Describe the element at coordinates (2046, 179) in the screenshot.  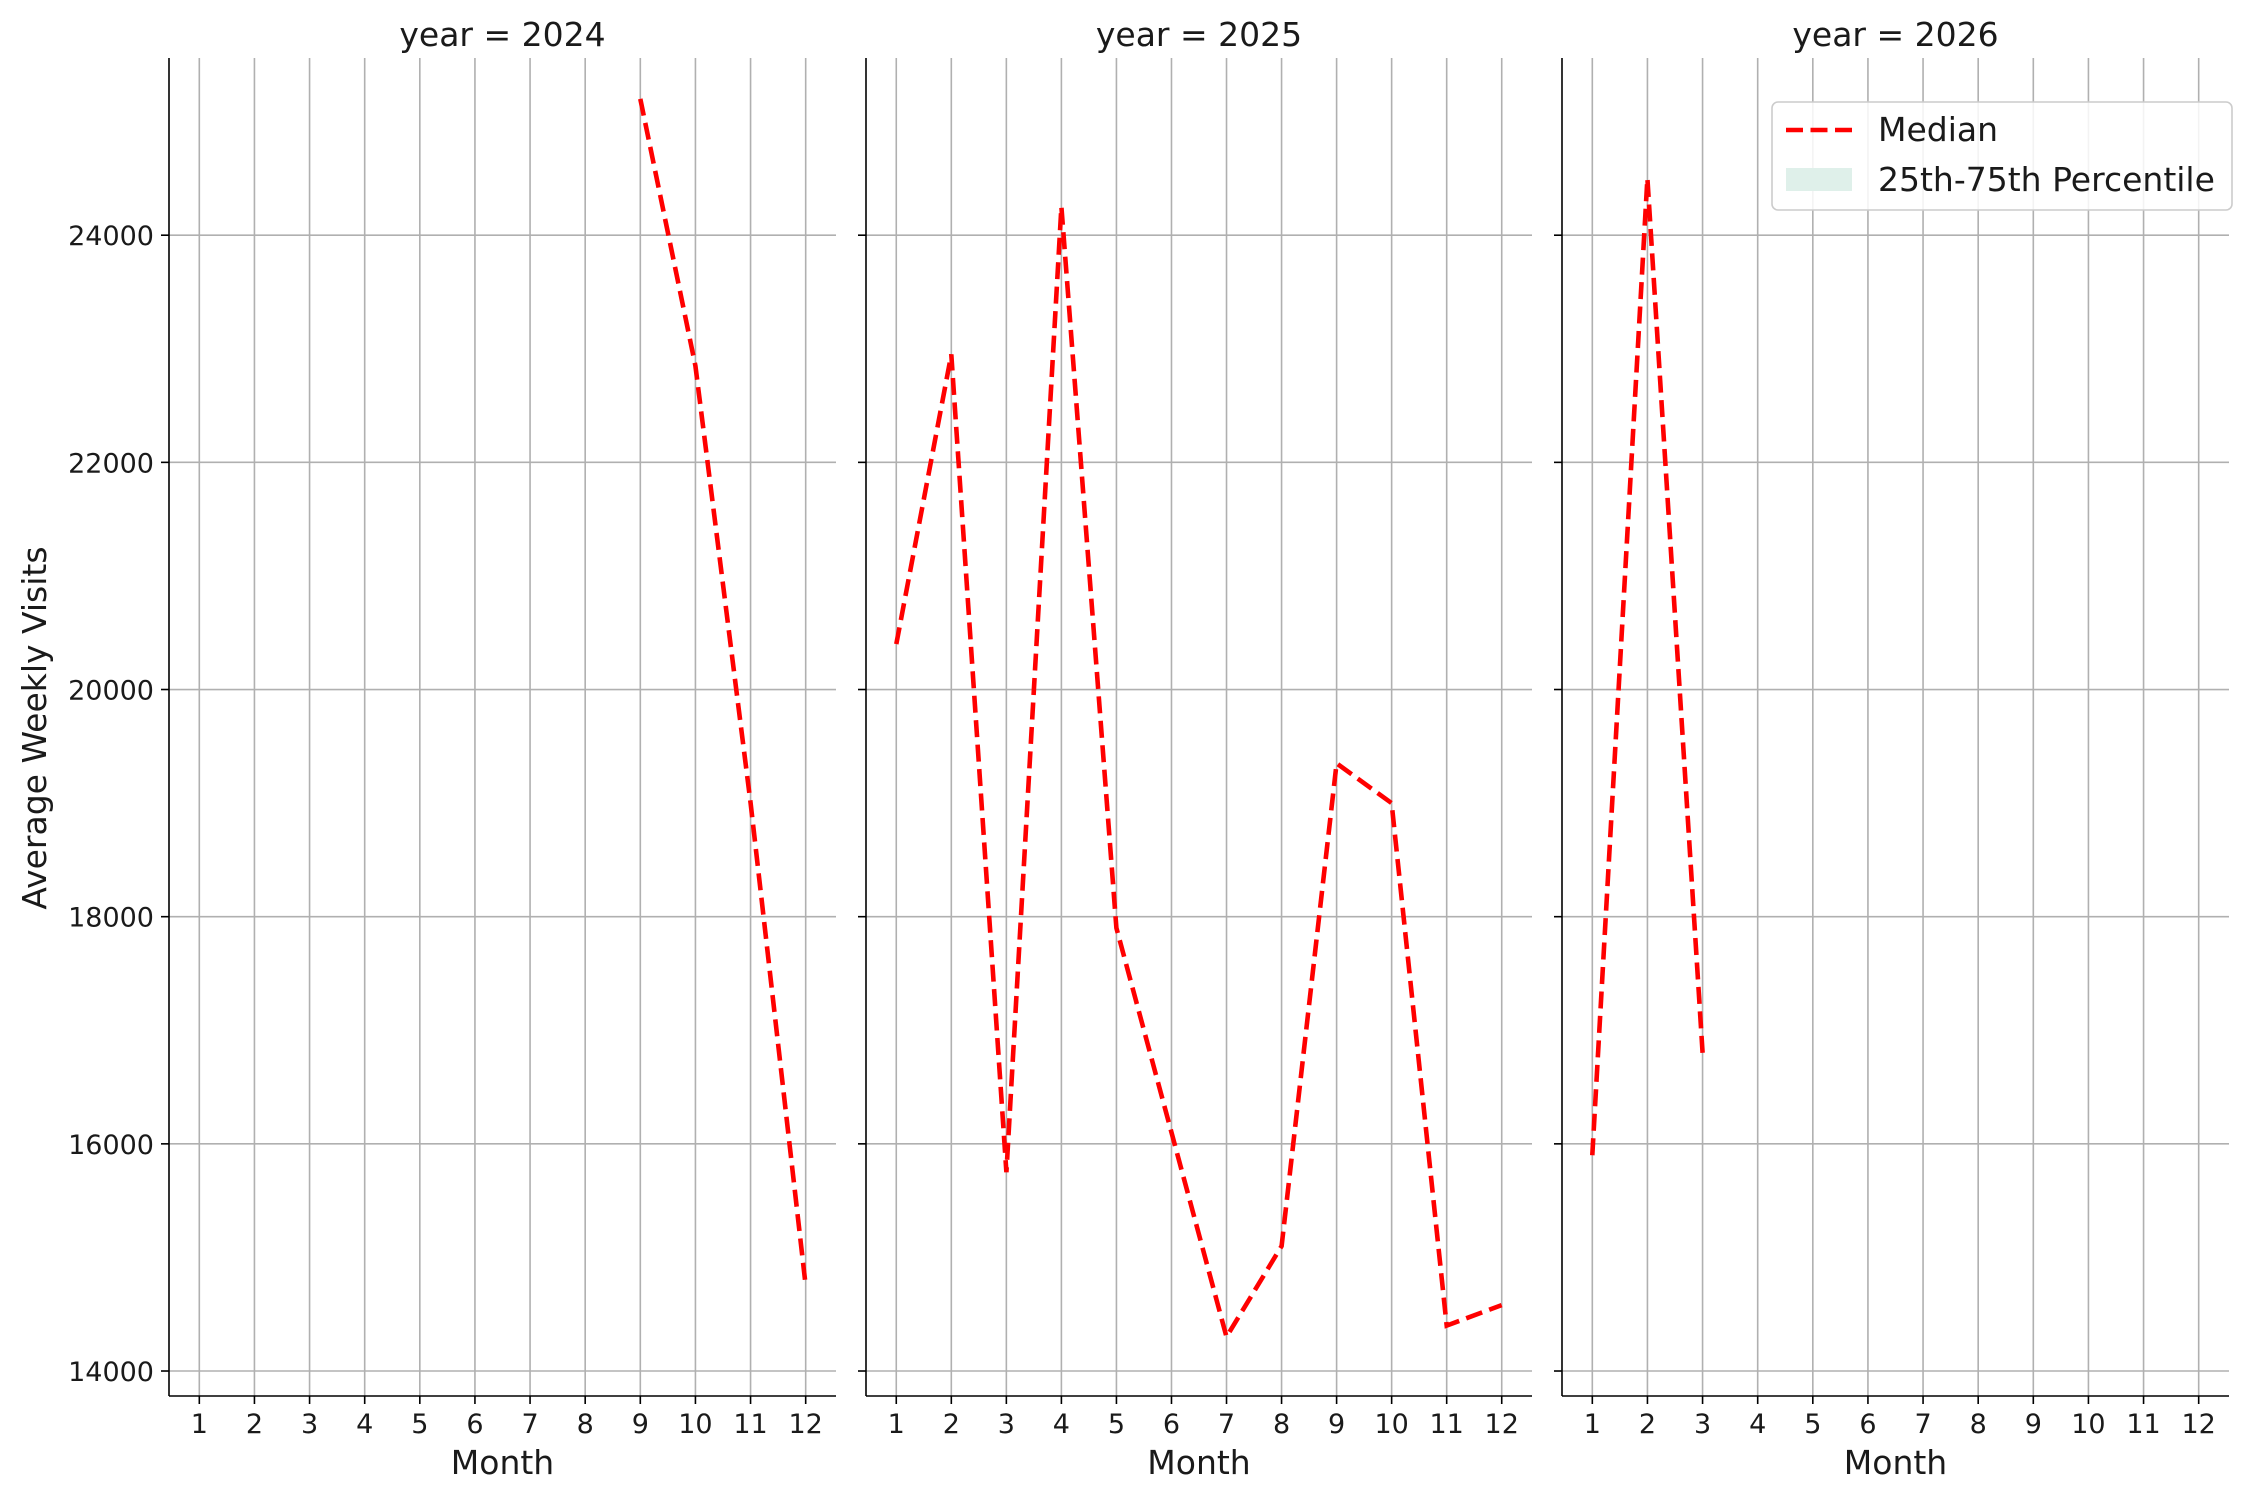
I see `legend-label-percentile: 25th-75th Percentile` at that location.